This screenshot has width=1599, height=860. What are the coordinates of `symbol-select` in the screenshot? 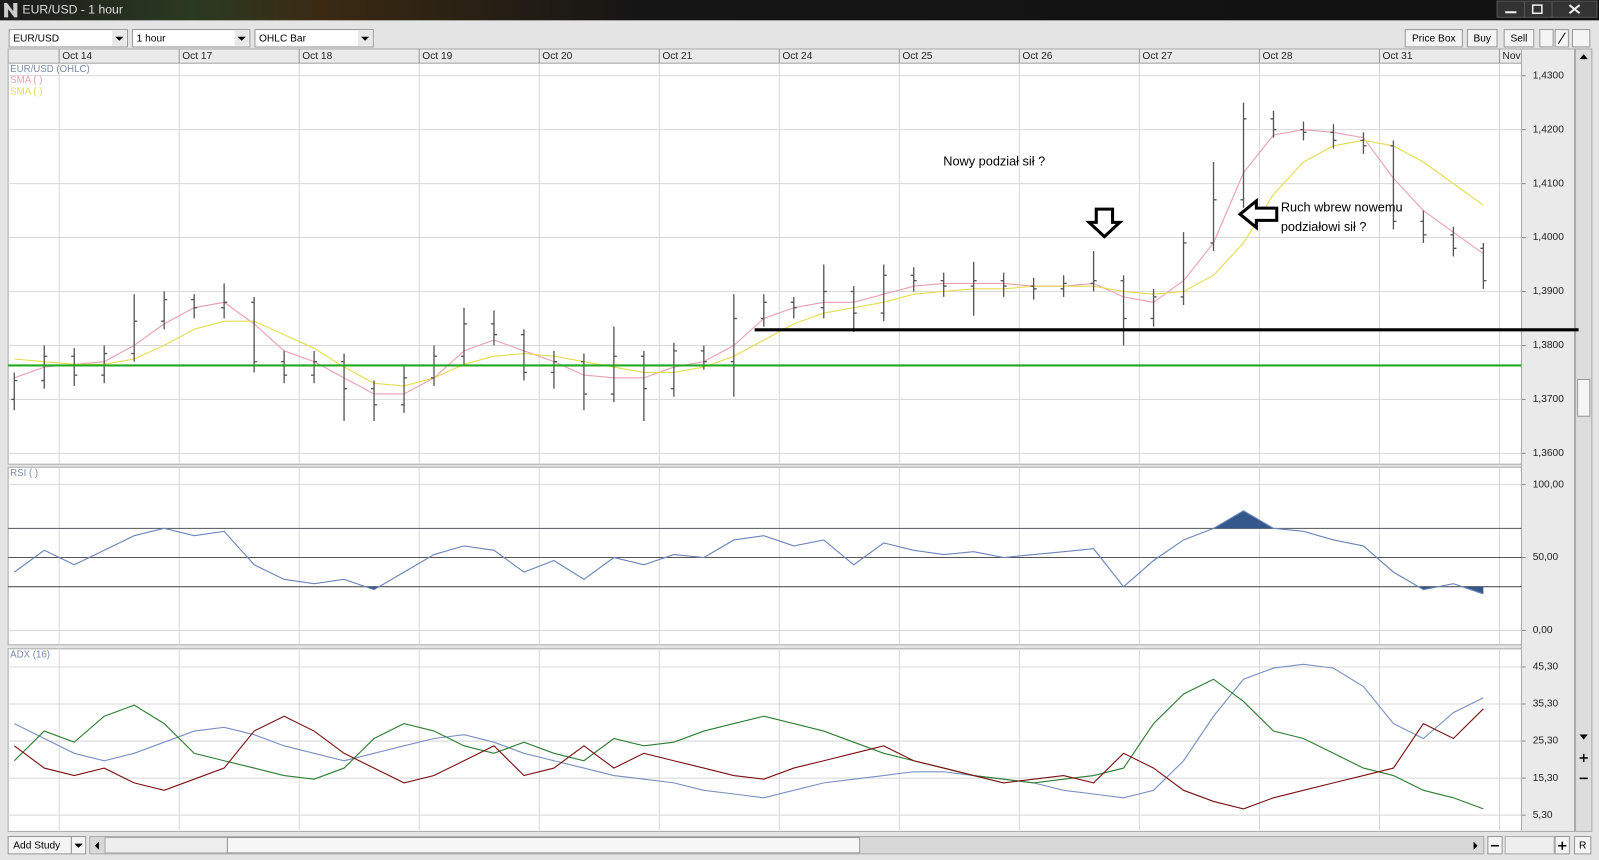 It's located at (68, 38).